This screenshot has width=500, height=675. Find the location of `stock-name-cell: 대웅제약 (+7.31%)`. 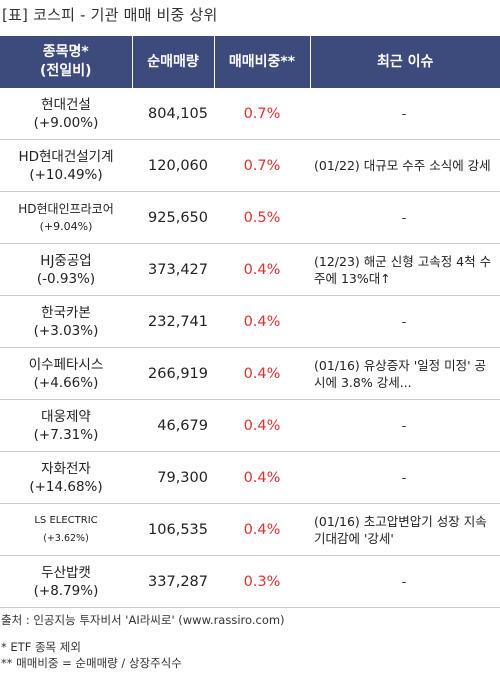

stock-name-cell: 대웅제약 (+7.31%) is located at coordinates (66, 425).